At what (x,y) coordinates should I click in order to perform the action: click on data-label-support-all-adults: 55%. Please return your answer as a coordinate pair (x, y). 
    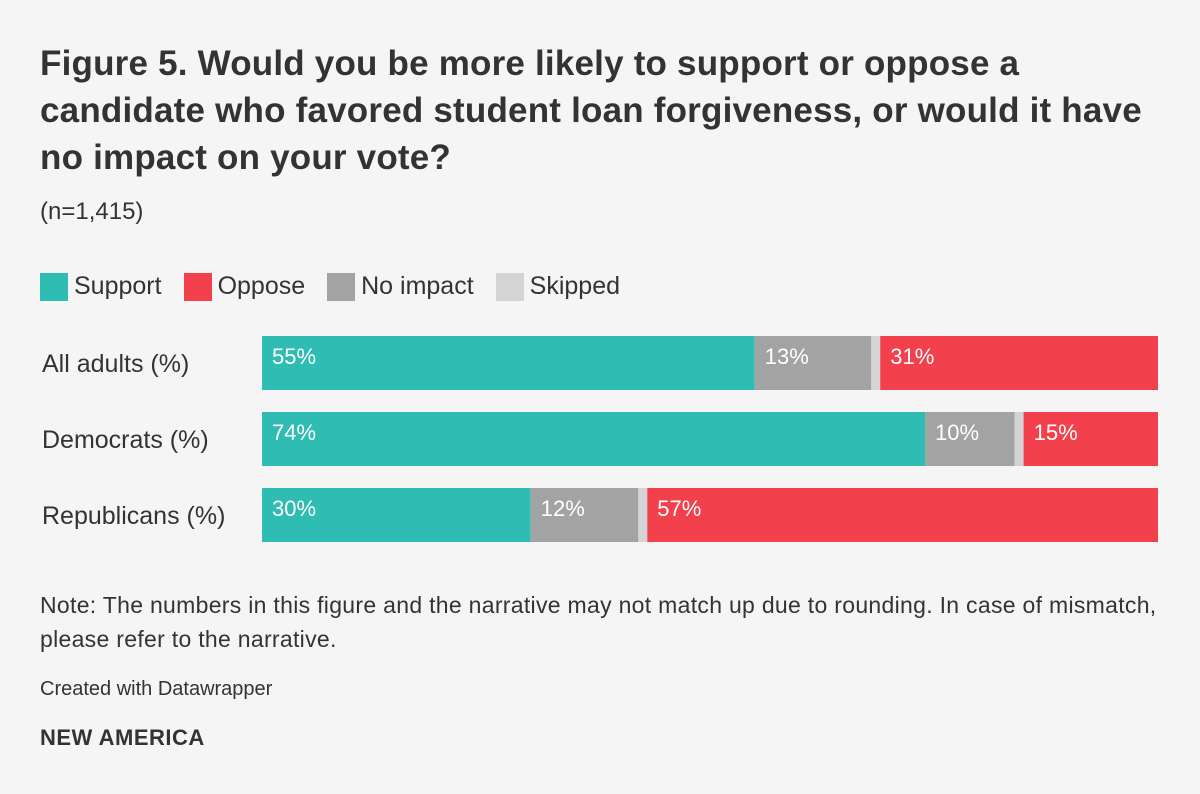
    Looking at the image, I should click on (294, 356).